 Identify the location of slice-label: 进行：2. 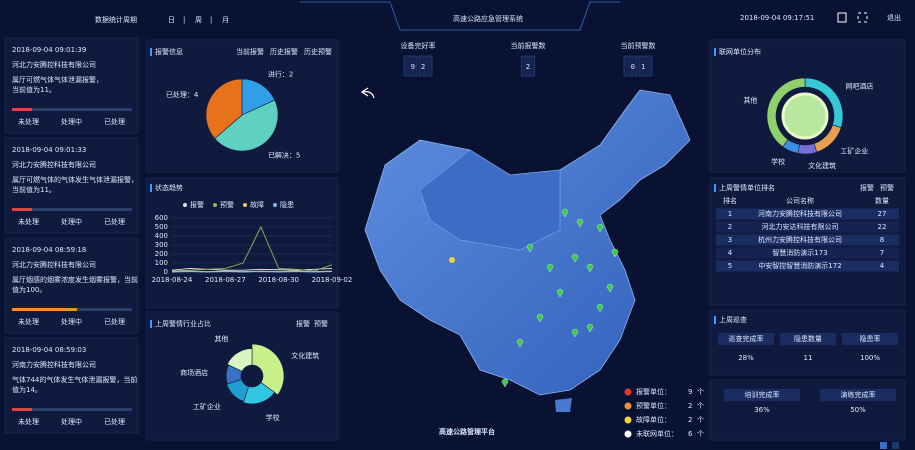
(280, 74).